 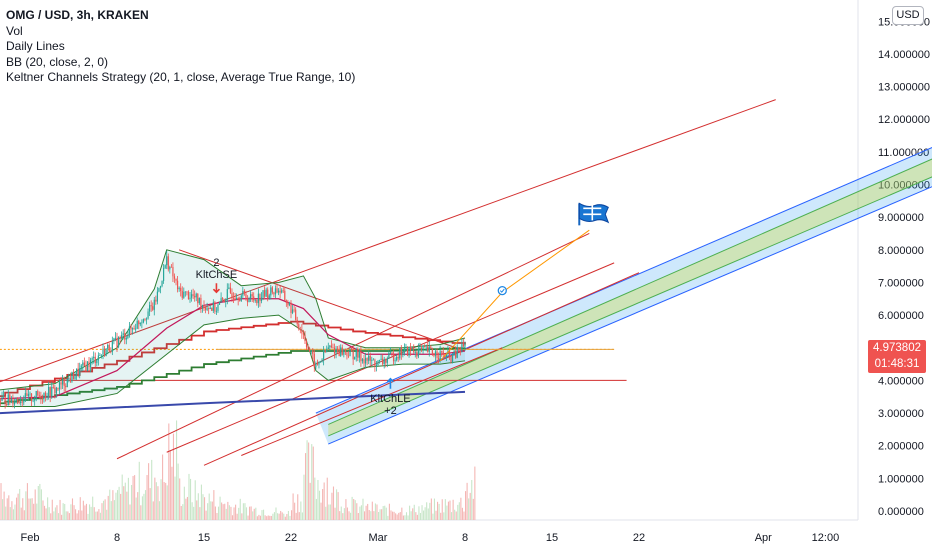 I want to click on indicator-vol: Vol, so click(x=180, y=32).